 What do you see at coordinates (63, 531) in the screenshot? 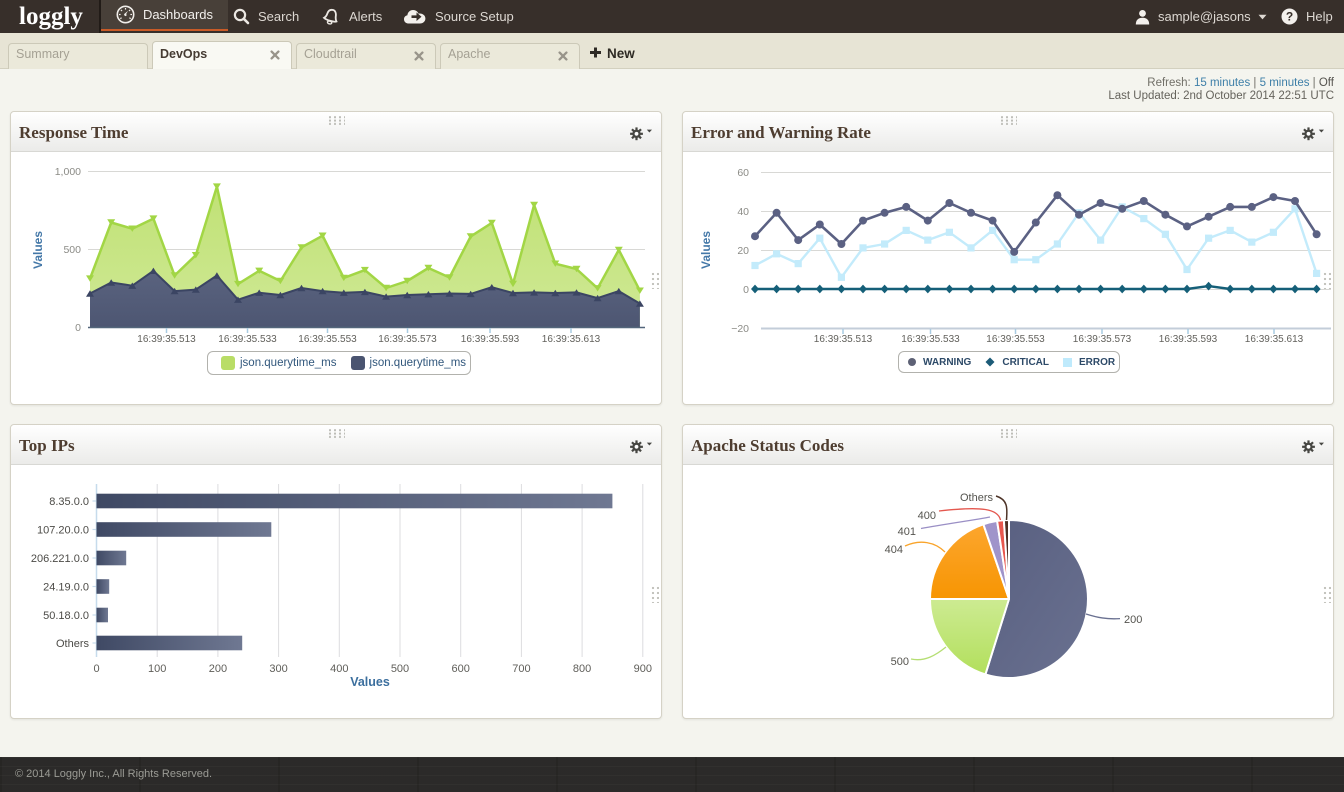
I see `svg-text: 107.20.0.0` at bounding box center [63, 531].